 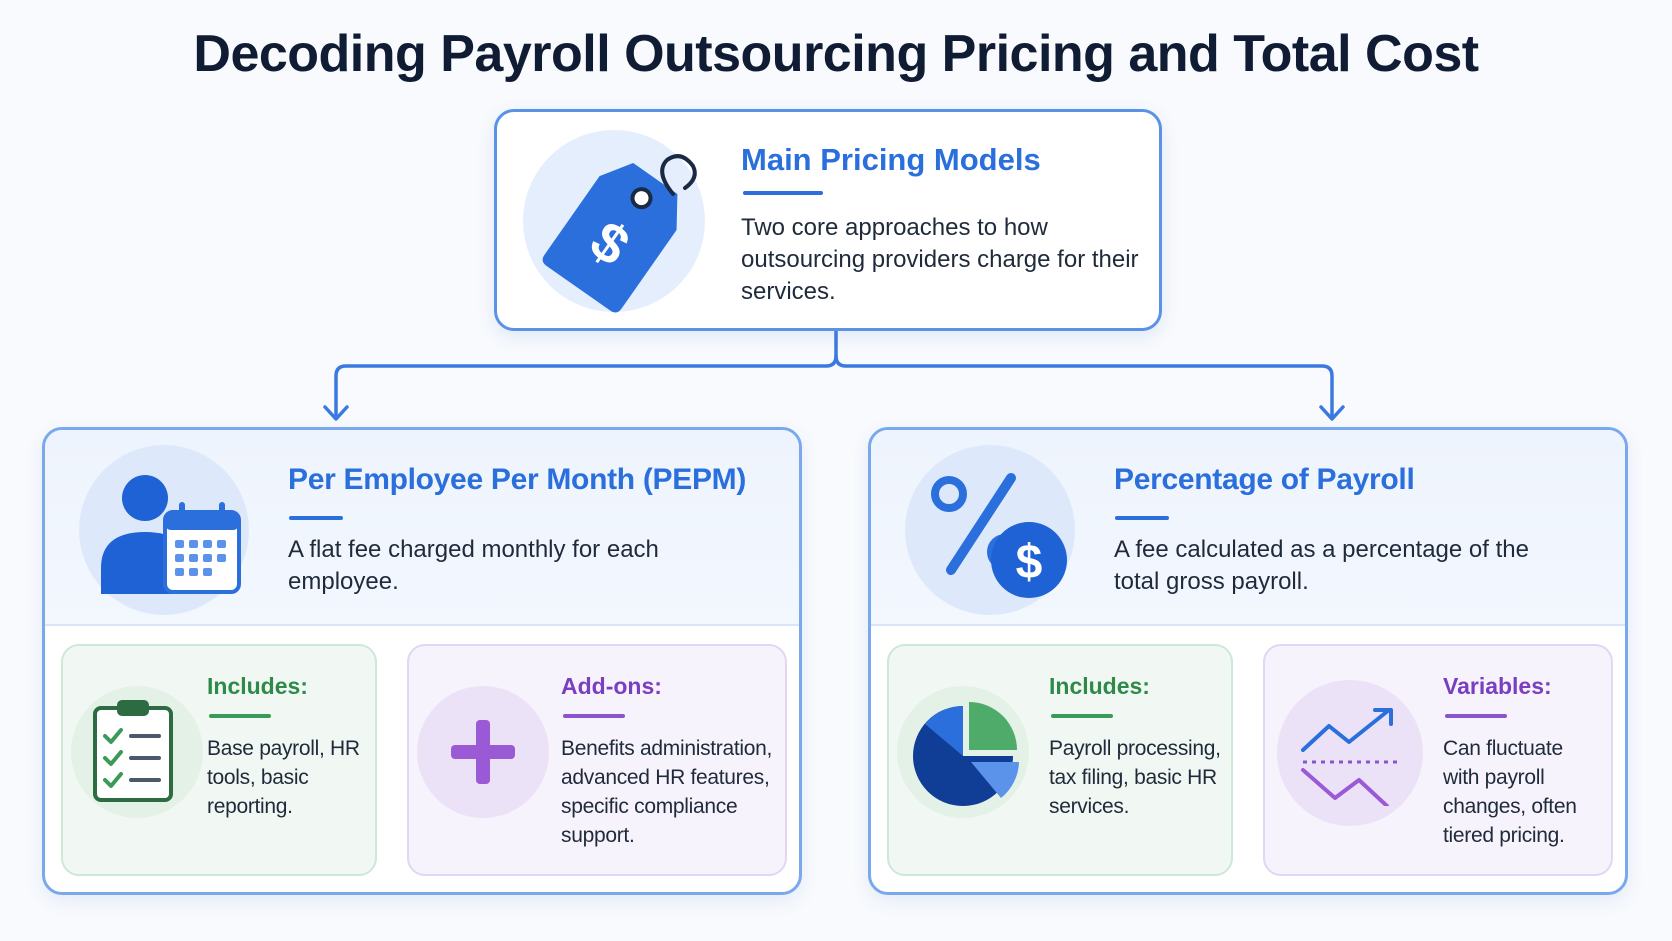 What do you see at coordinates (611, 686) in the screenshot?
I see `pepm-addons-title: Add-ons:` at bounding box center [611, 686].